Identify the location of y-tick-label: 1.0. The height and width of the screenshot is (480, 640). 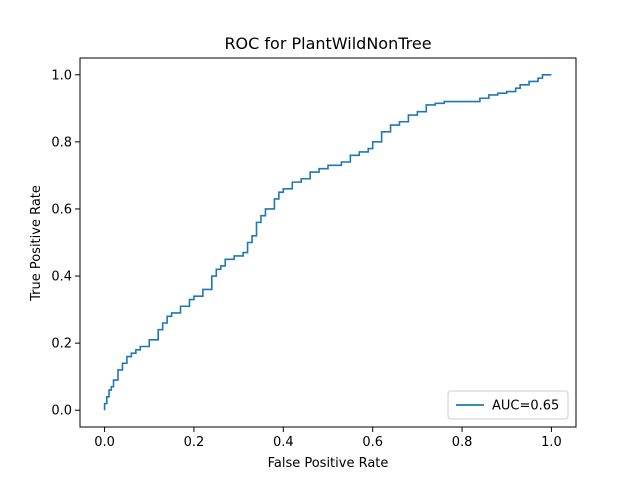
(61, 75).